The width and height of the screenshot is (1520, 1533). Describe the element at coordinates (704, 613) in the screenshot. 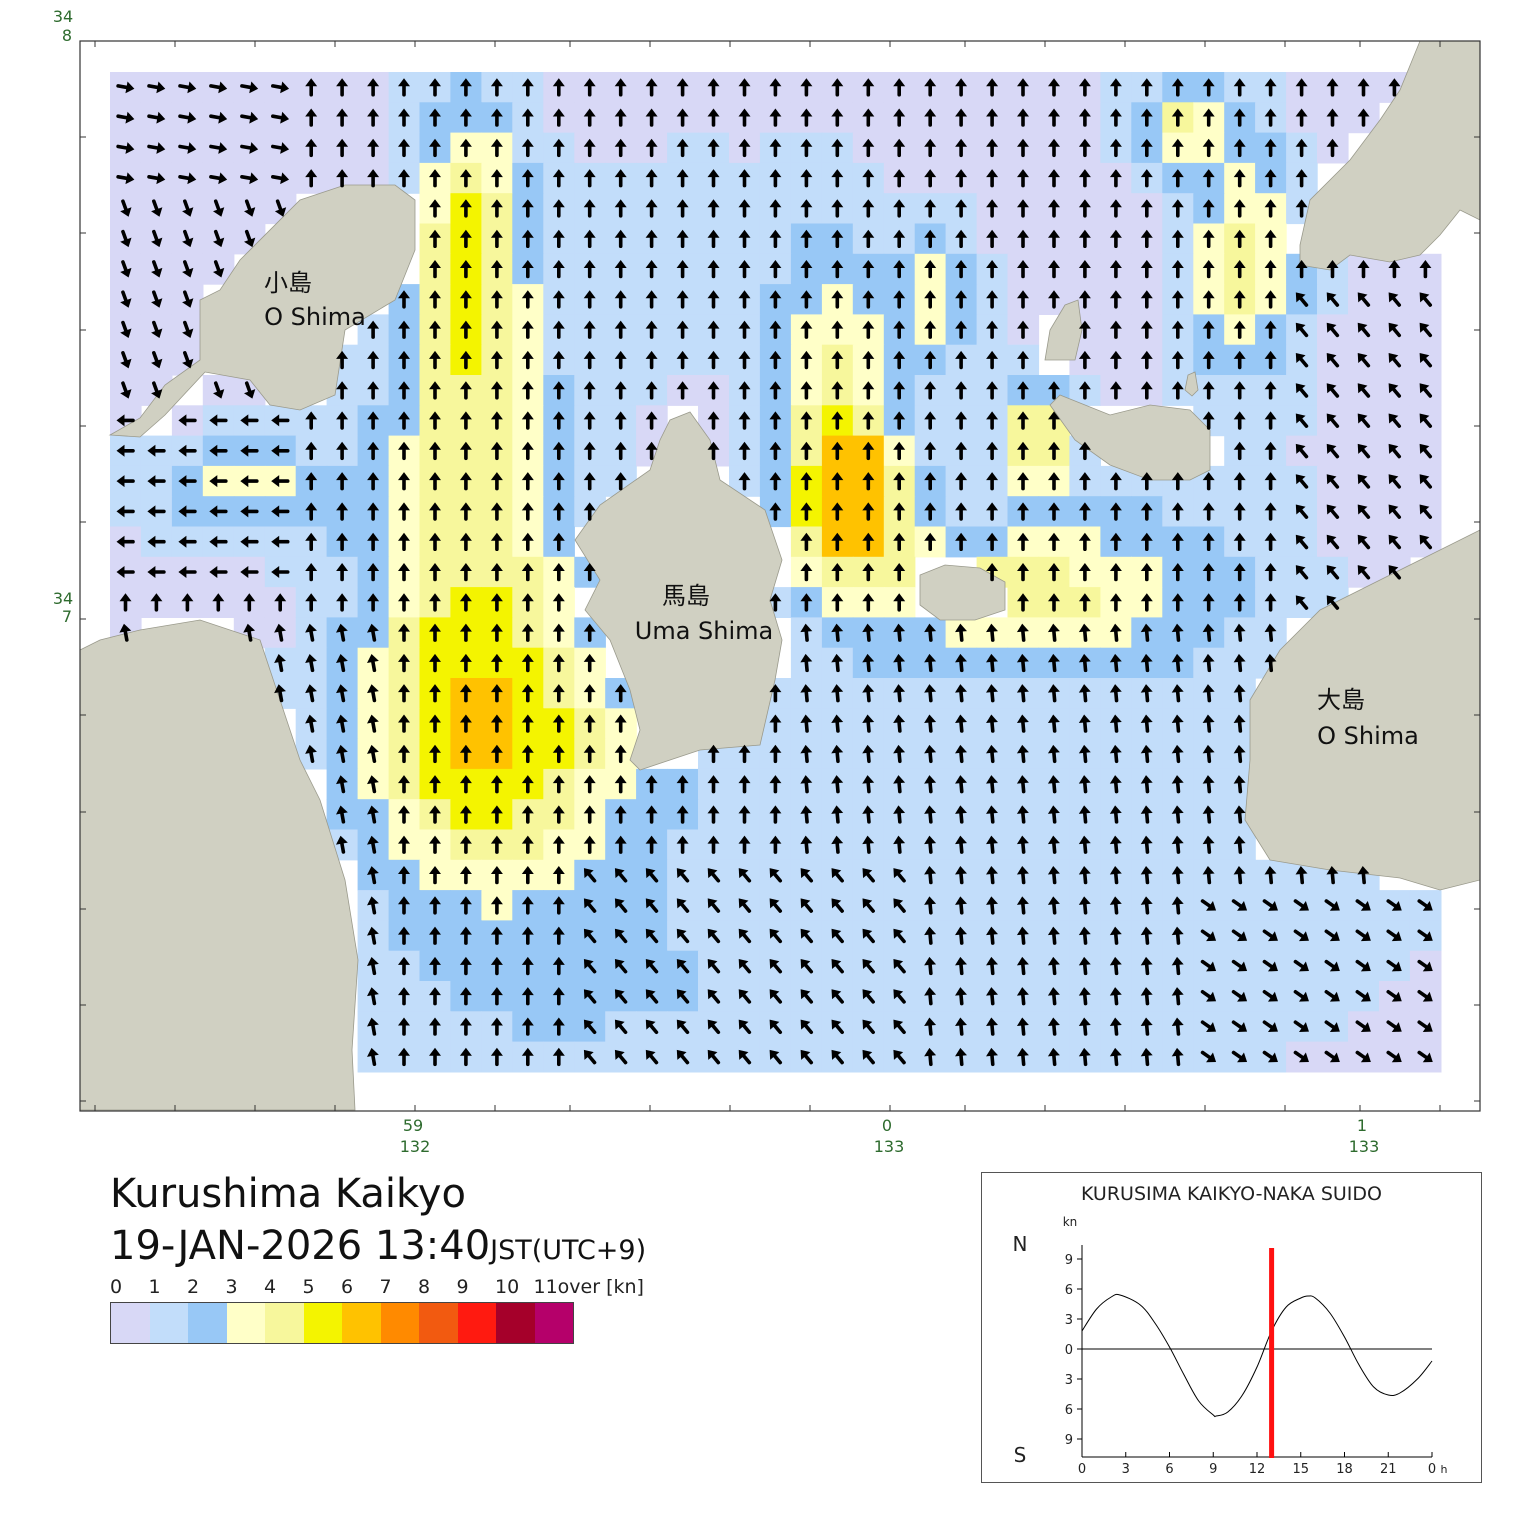

I see `island-label-umashima: 馬島 Uma Shima` at that location.